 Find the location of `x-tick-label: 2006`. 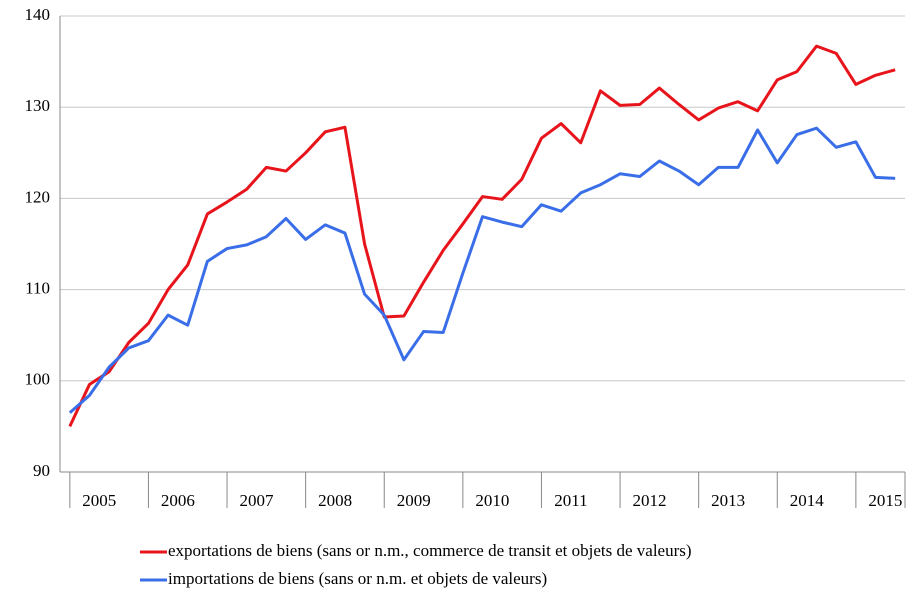

x-tick-label: 2006 is located at coordinates (178, 500).